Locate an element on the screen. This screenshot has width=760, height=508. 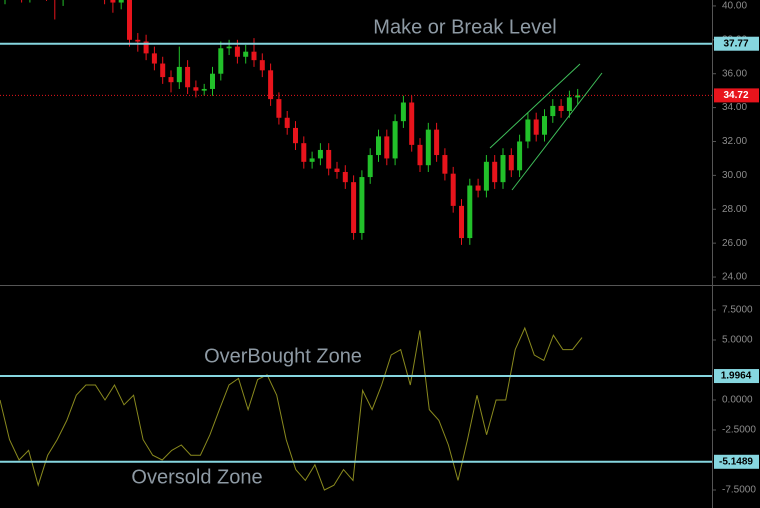
y-tick-label: -7.5000 is located at coordinates (739, 490).